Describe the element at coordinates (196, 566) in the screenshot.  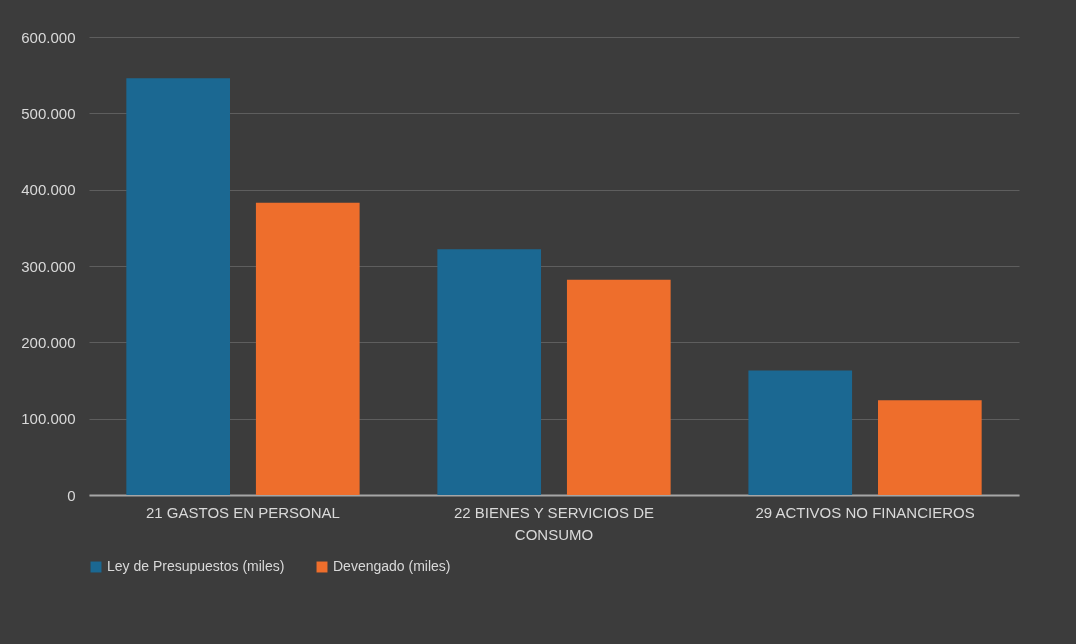
I see `legend-label: Ley de Presupuestos (miles)` at that location.